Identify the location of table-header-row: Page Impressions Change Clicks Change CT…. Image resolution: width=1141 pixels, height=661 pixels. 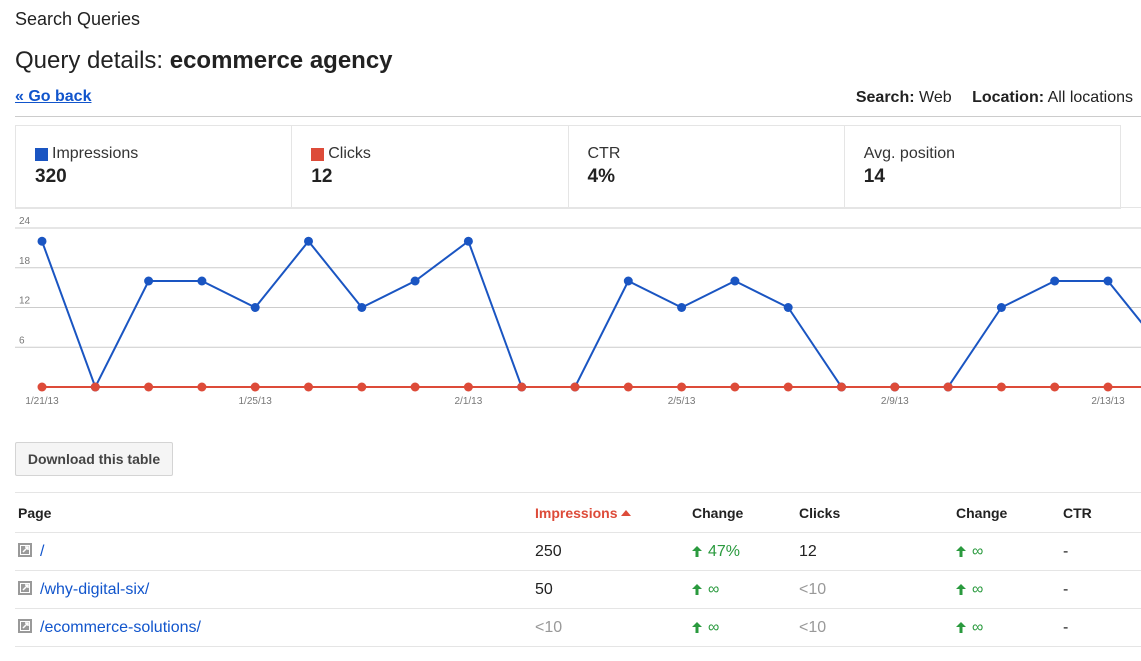
(578, 512).